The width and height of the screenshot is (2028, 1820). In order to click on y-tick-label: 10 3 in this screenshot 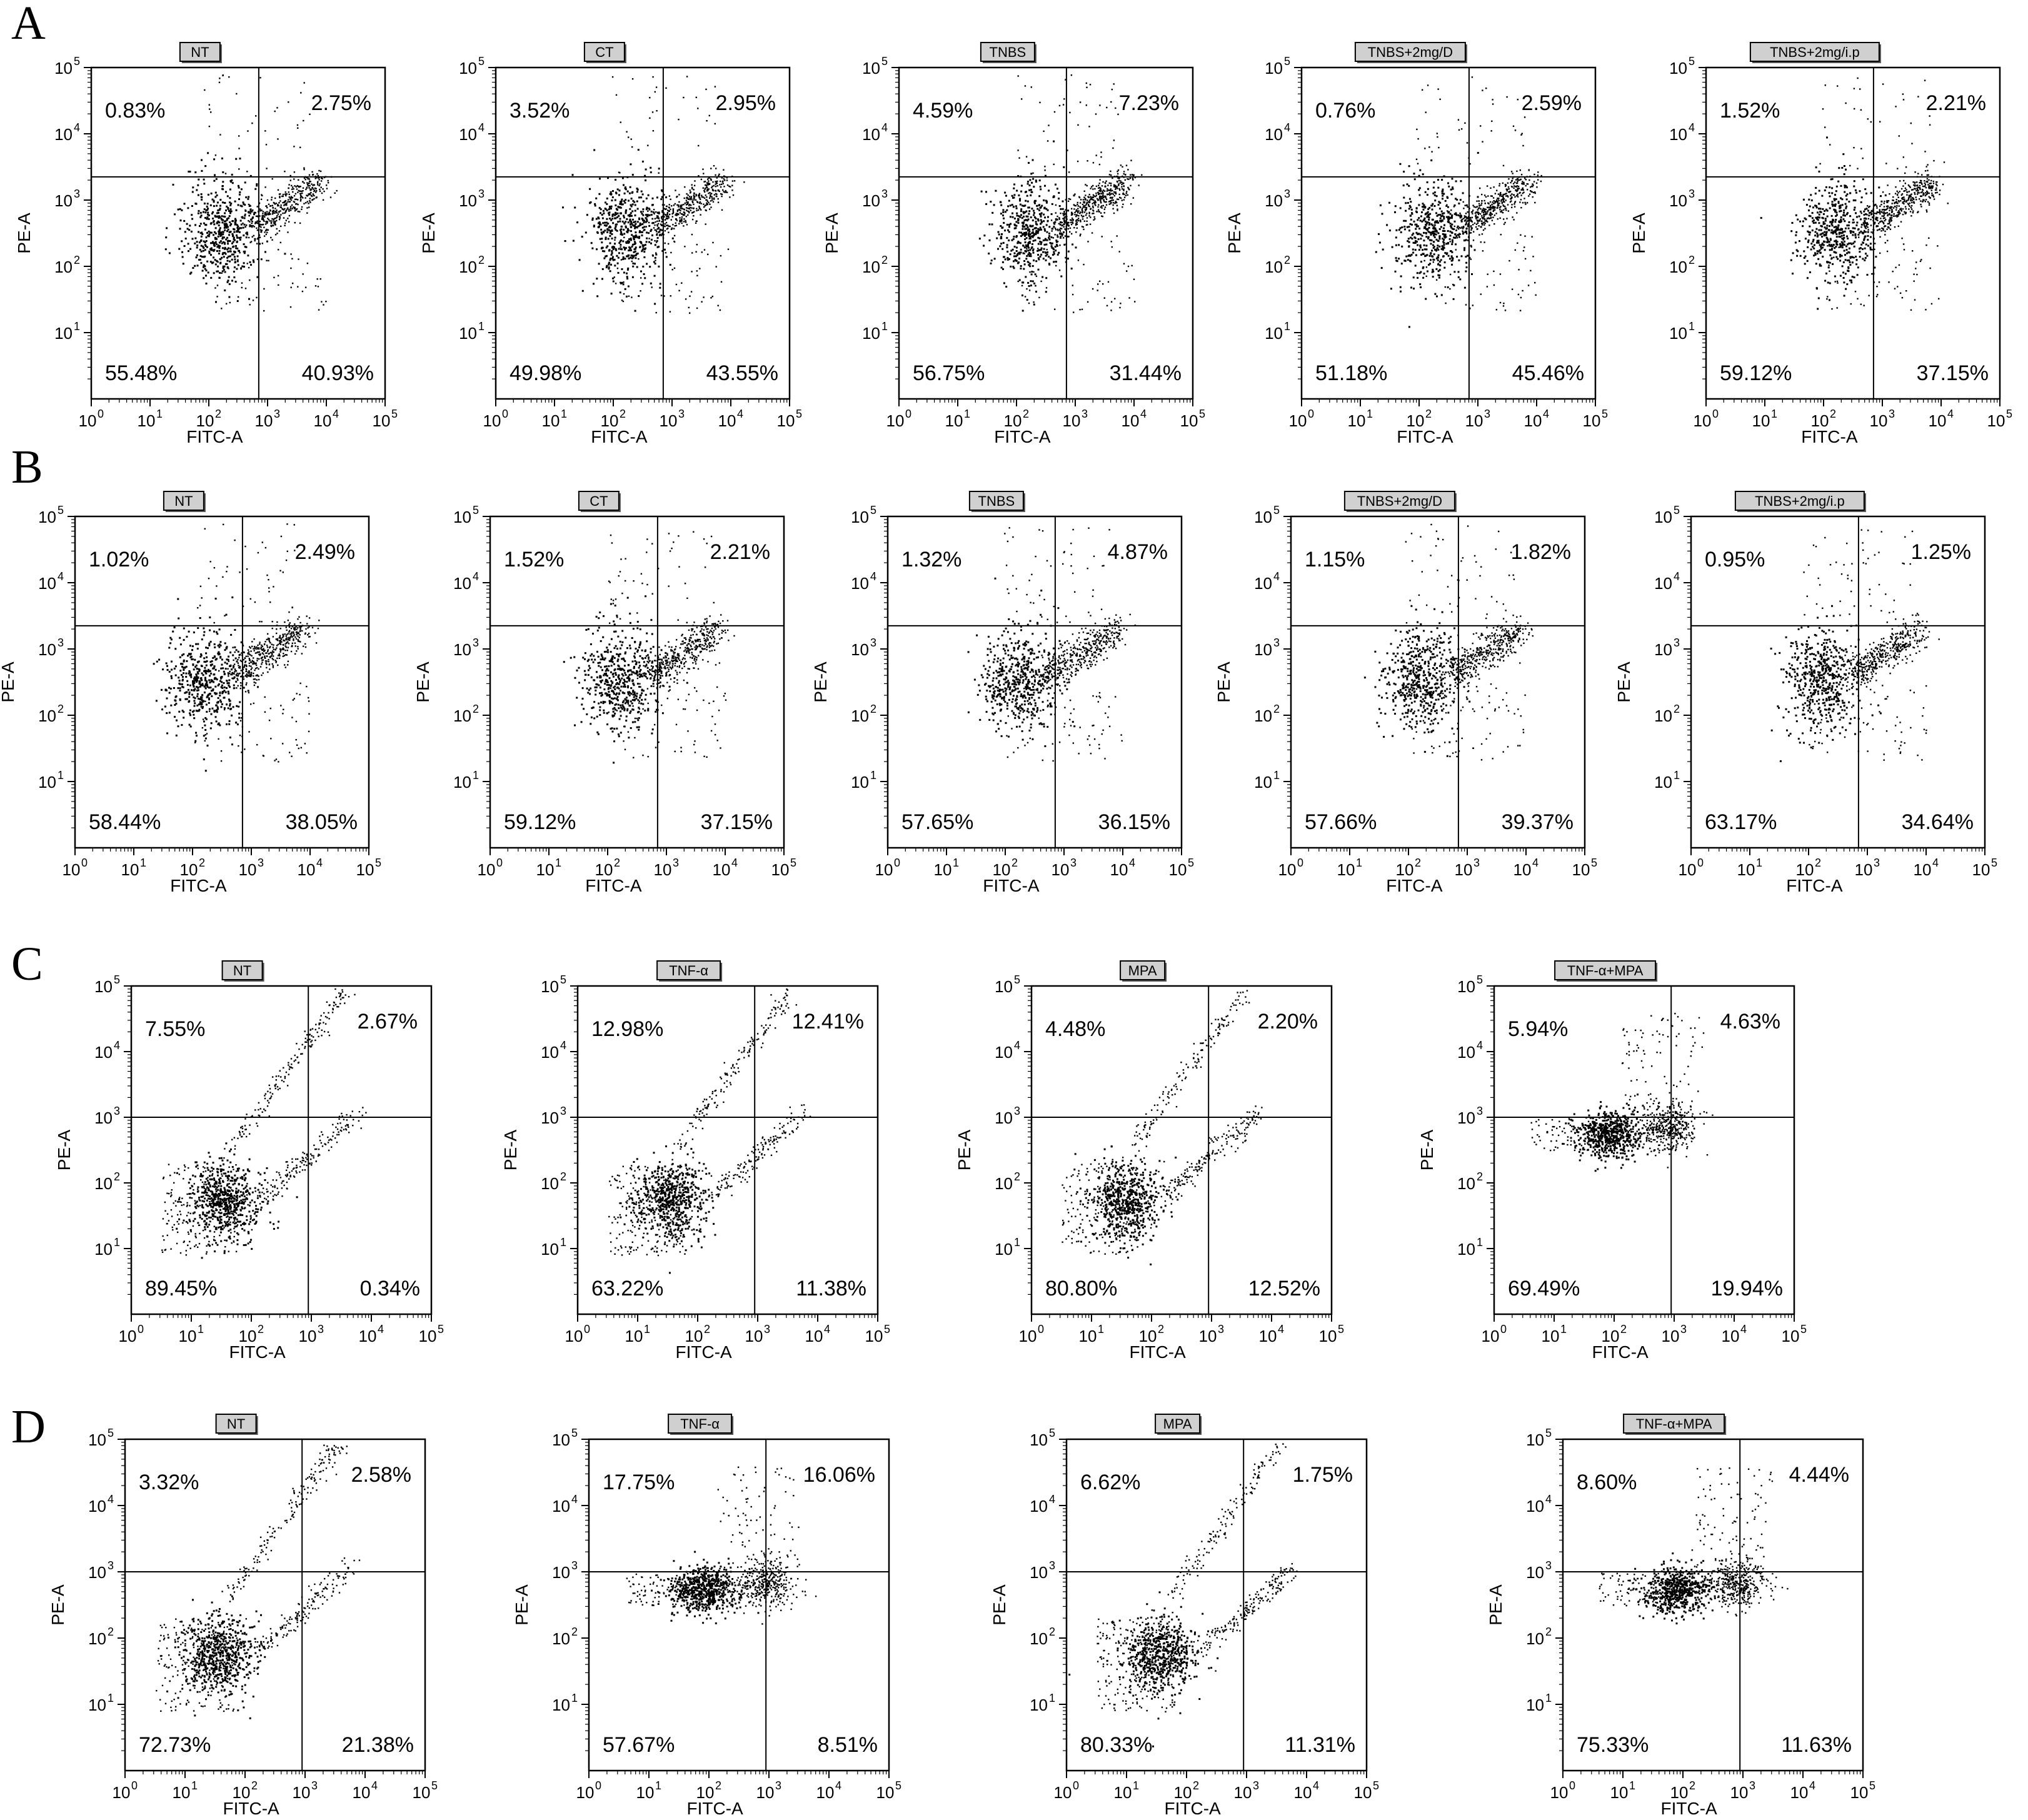, I will do `click(67, 199)`.